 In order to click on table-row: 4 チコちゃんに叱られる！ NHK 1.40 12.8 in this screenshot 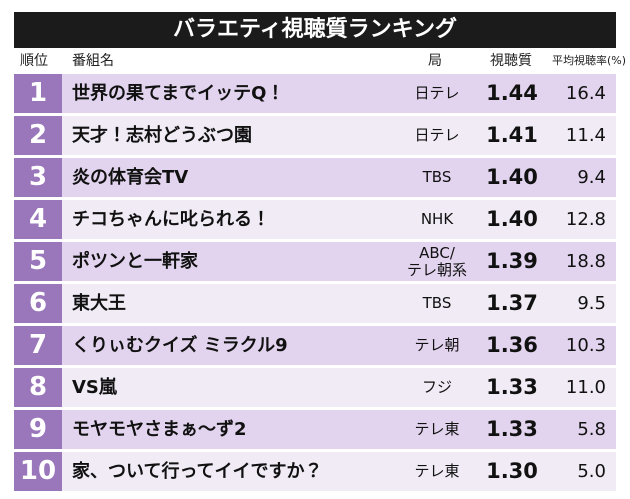, I will do `click(315, 219)`.